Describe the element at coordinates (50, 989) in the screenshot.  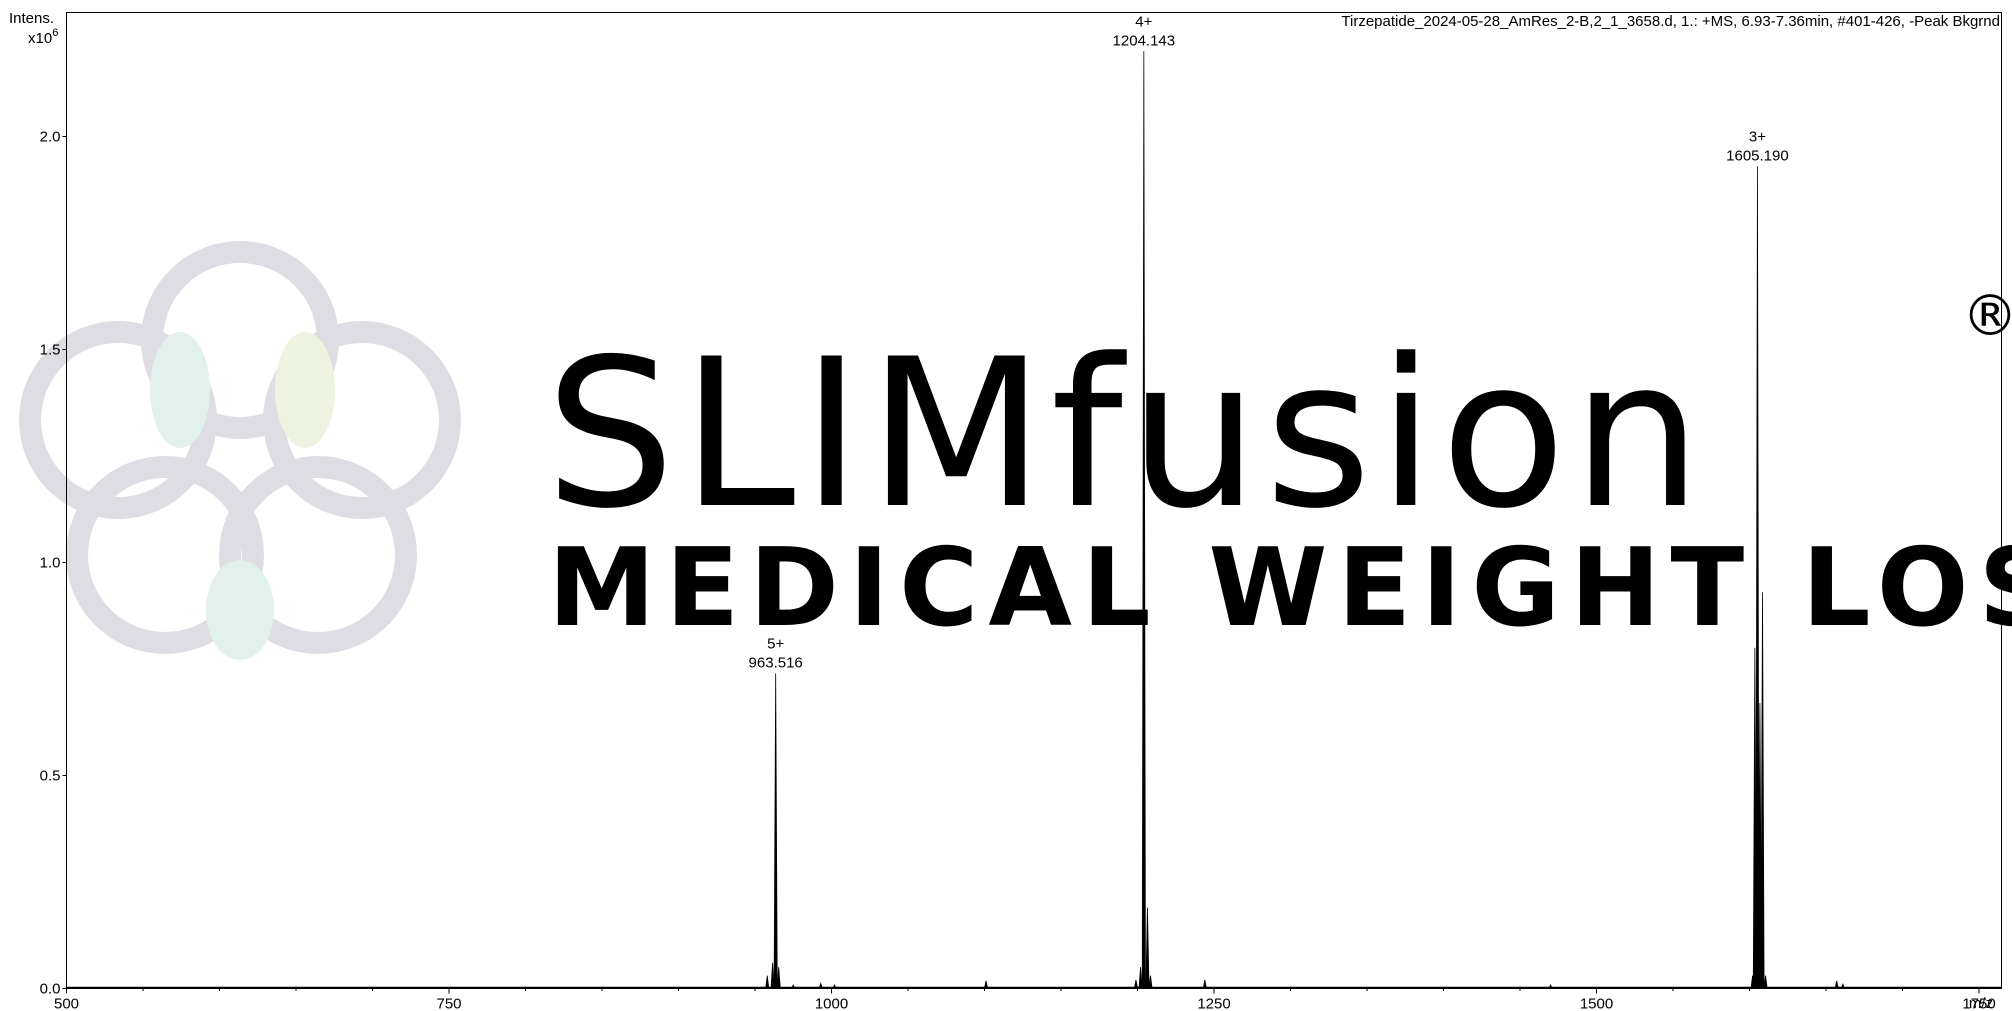
I see `y-tick-label: 0.0` at that location.